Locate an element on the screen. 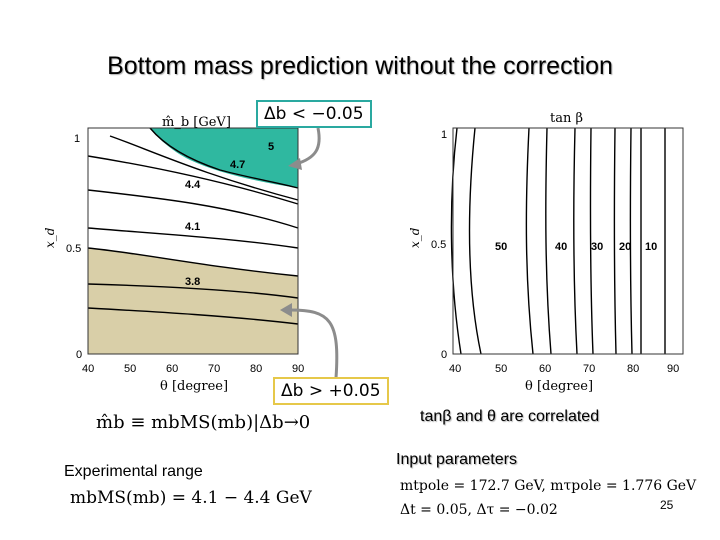 The image size is (720, 540). contour-label: 40 is located at coordinates (561, 247).